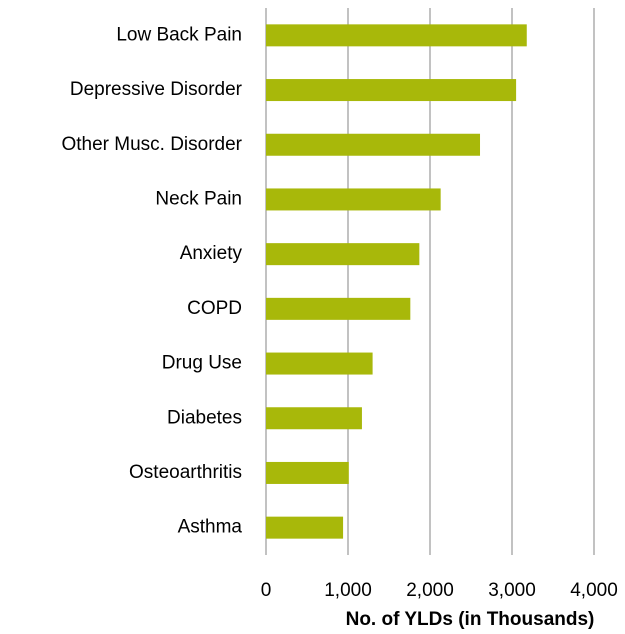 The height and width of the screenshot is (634, 625). Describe the element at coordinates (198, 198) in the screenshot. I see `y-tick-label: Neck Pain` at that location.